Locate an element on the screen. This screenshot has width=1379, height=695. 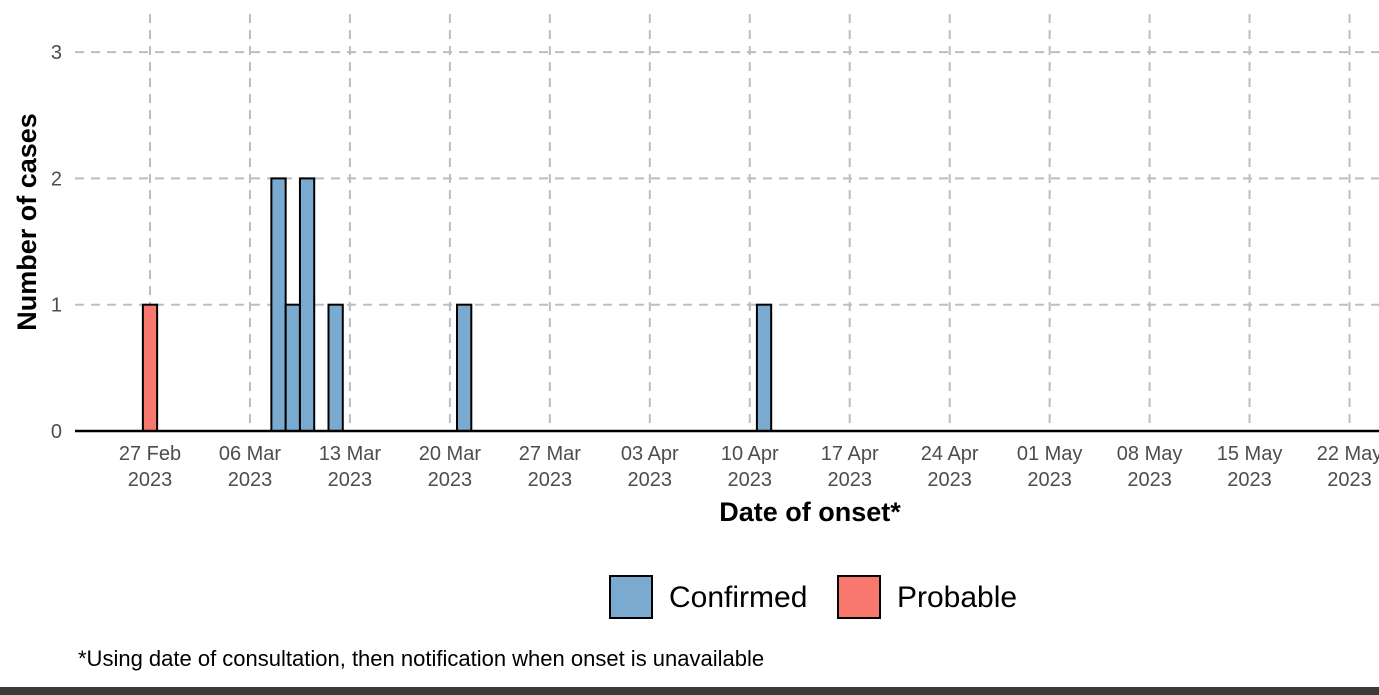
x-tick-label: 10 Apr 2023 is located at coordinates (750, 467).